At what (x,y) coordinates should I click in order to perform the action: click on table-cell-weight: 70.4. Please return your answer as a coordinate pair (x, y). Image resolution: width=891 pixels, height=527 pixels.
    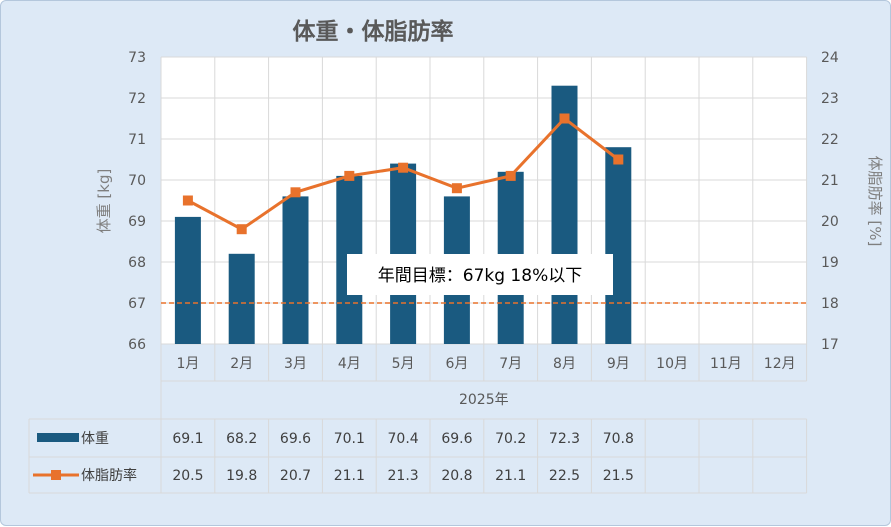
    Looking at the image, I should click on (403, 439).